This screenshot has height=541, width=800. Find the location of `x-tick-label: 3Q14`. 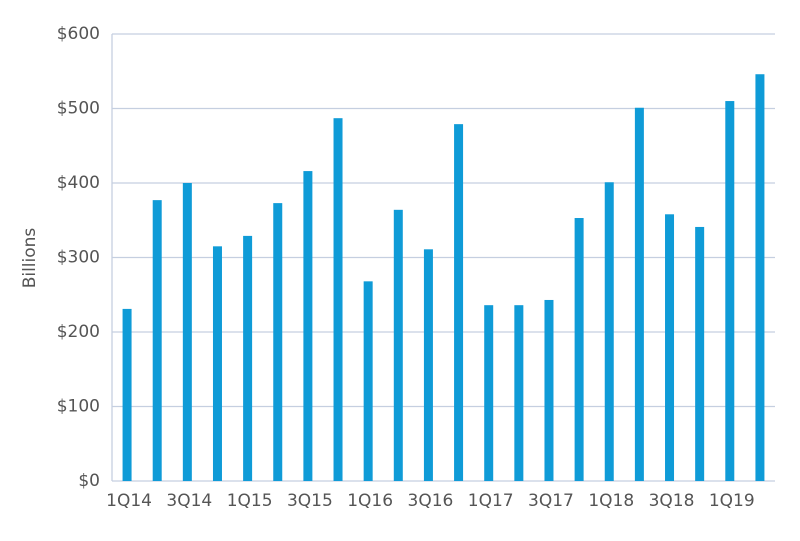

x-tick-label: 3Q14 is located at coordinates (189, 501).